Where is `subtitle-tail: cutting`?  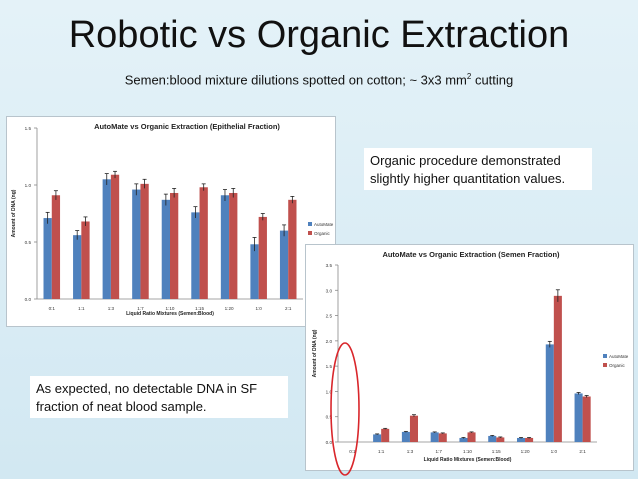
subtitle-tail: cutting is located at coordinates (492, 80).